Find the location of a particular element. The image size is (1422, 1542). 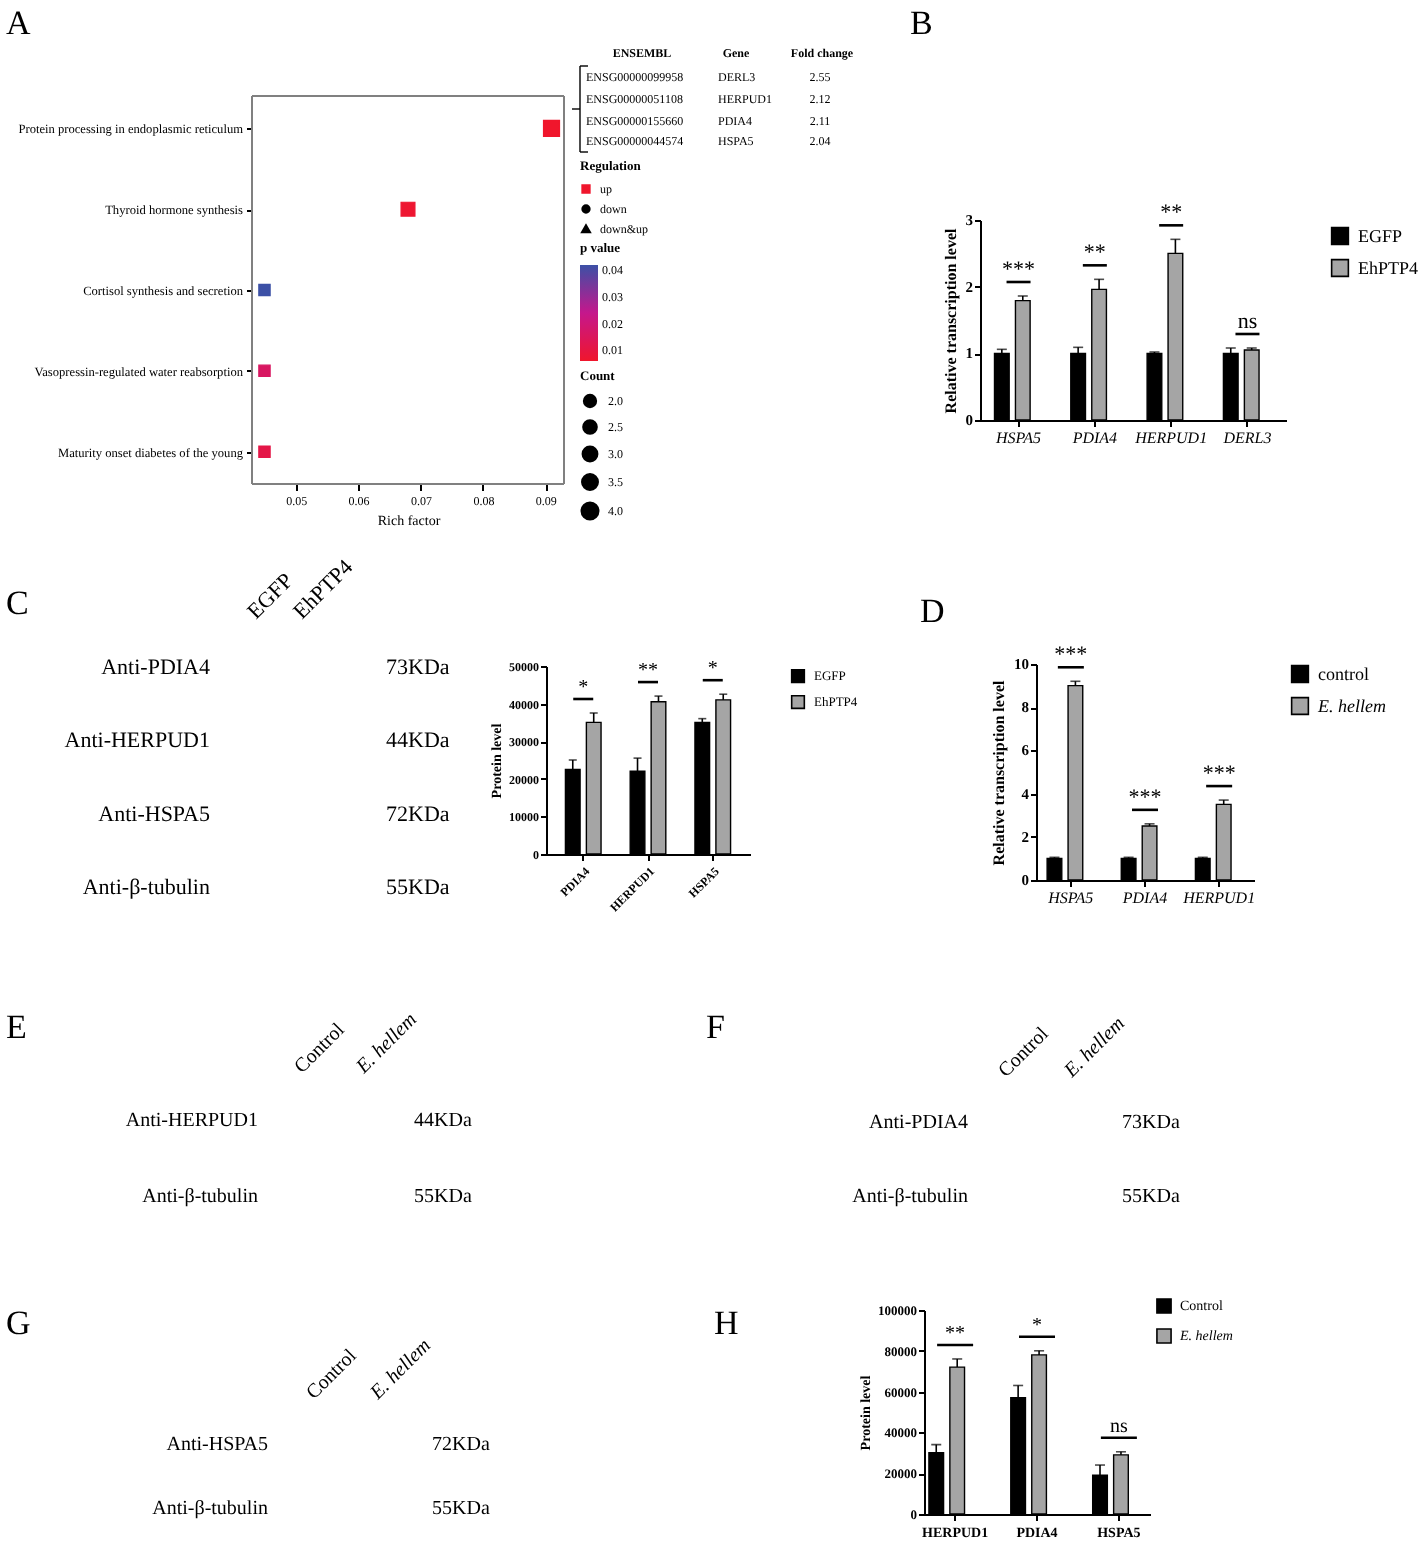

chart-title: D is located at coordinates (932, 611).